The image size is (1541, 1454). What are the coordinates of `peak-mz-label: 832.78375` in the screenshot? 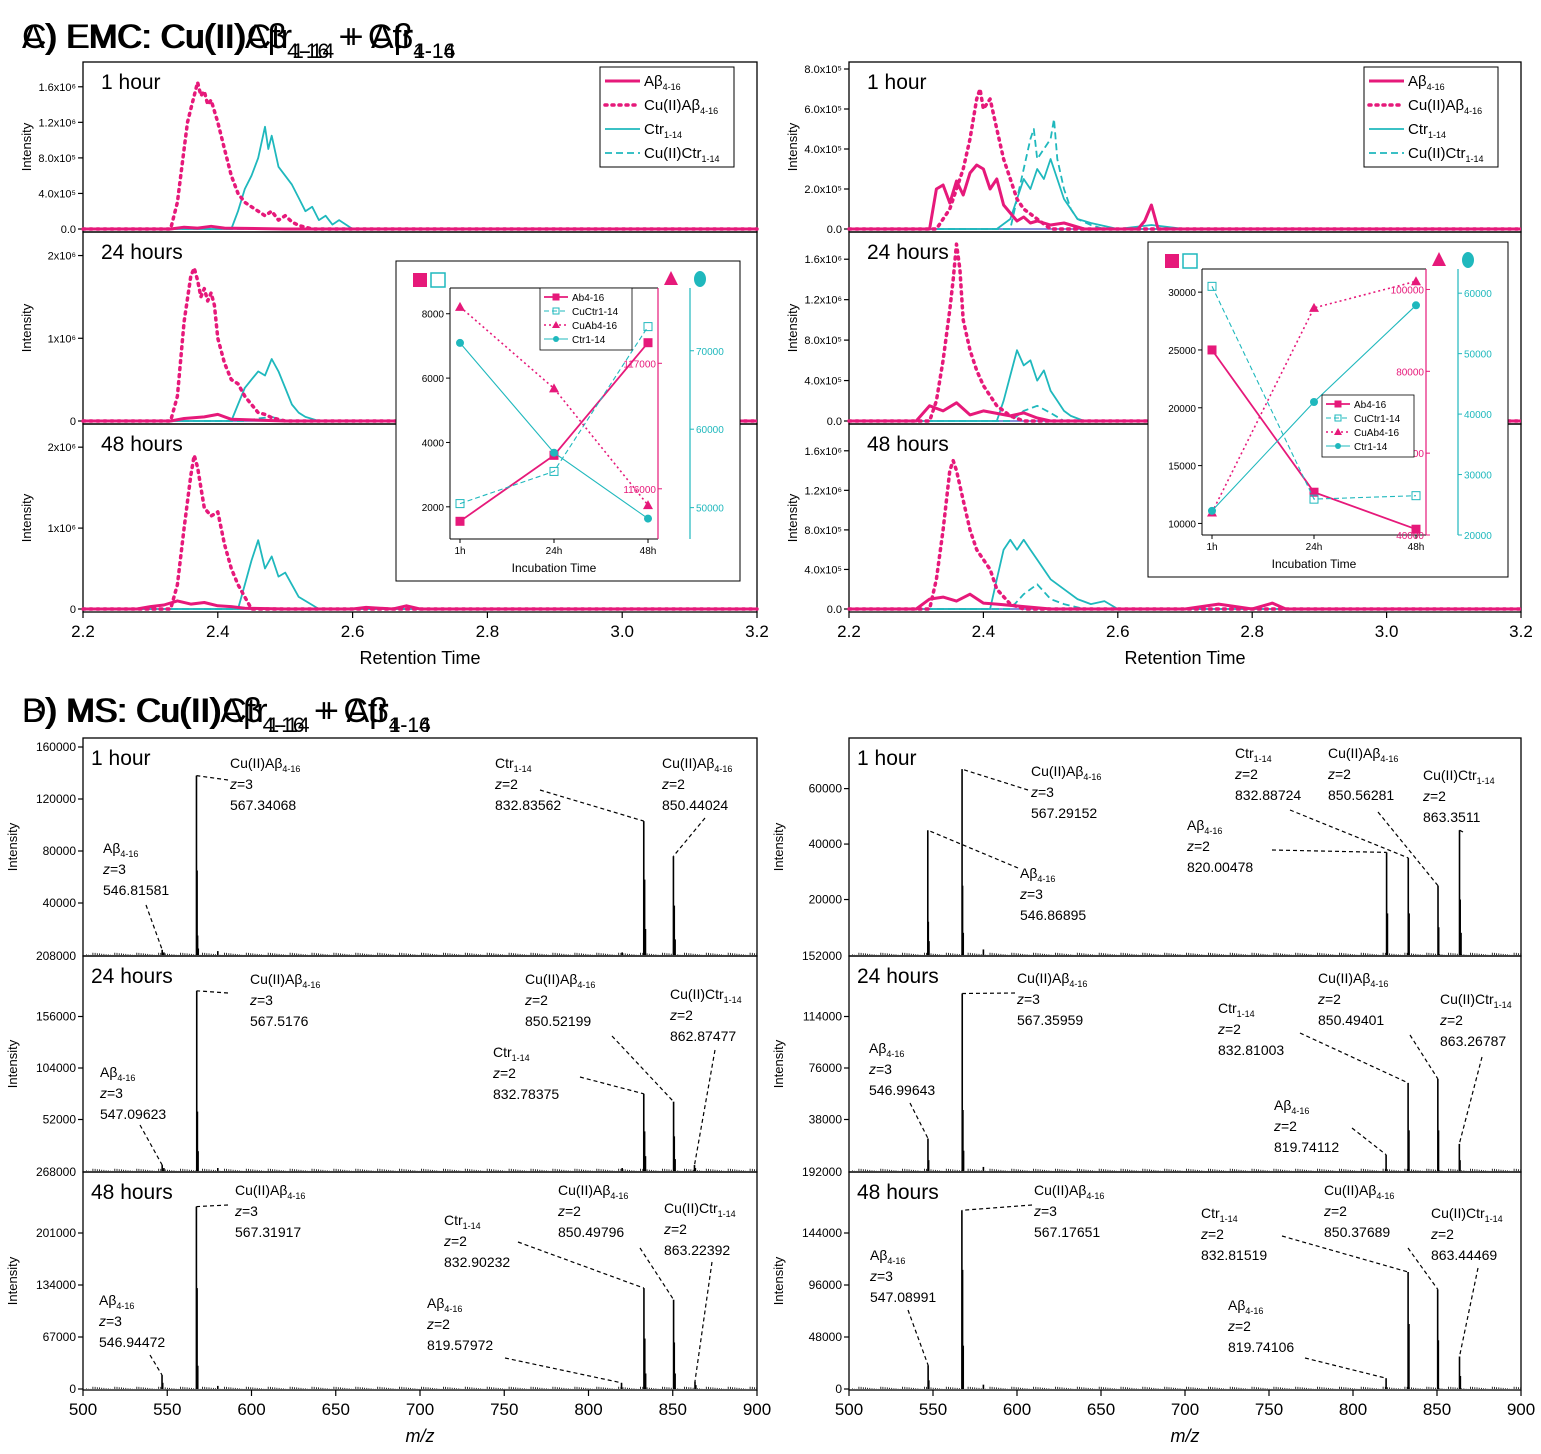 It's located at (526, 1094).